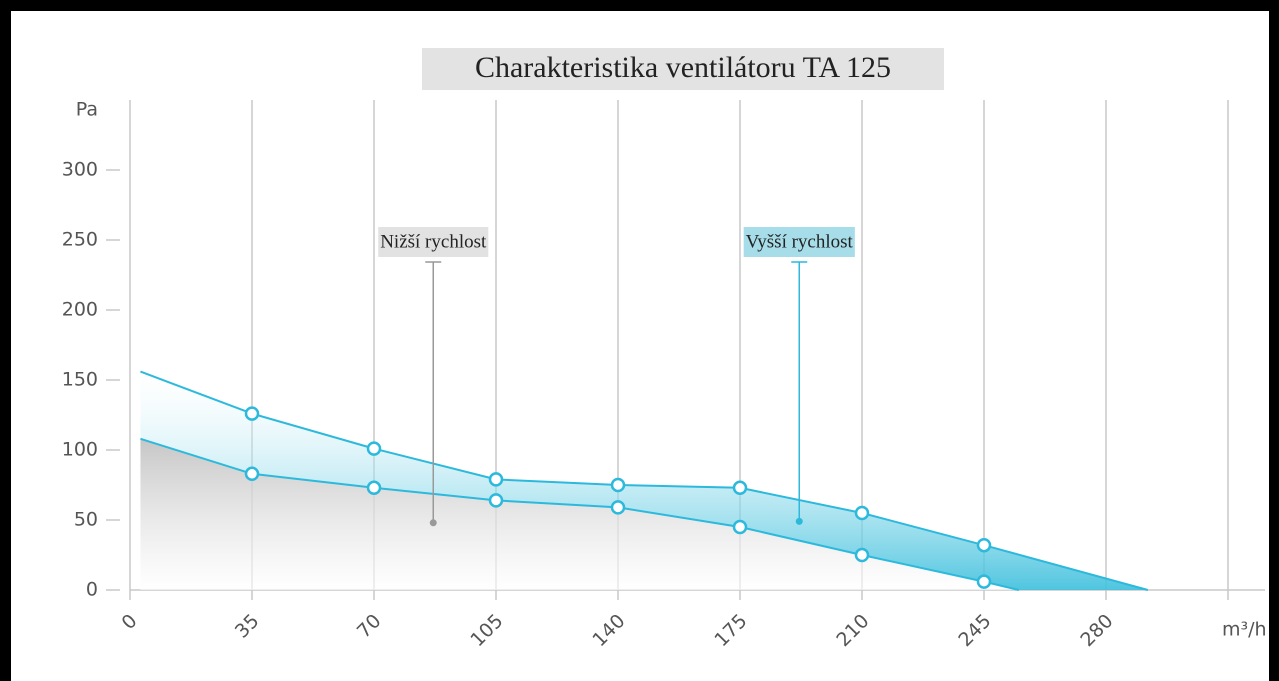 This screenshot has width=1279, height=681. I want to click on annotation-label: Nižší rychlost, so click(433, 241).